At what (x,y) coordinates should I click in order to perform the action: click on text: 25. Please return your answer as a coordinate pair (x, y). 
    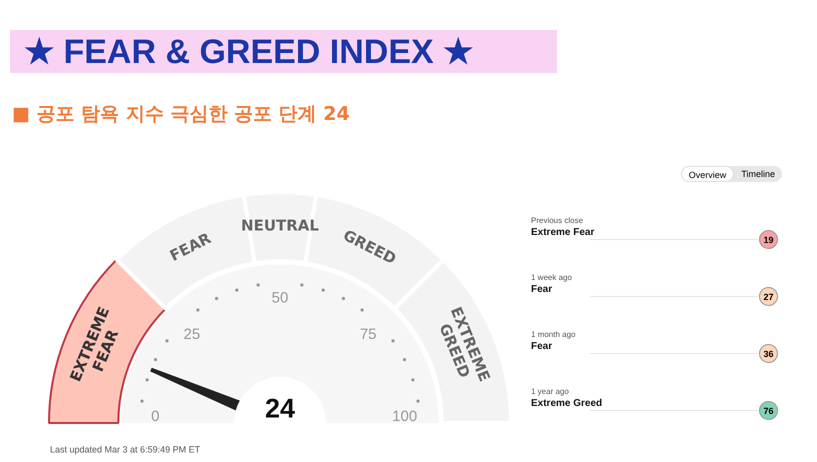
    Looking at the image, I should click on (191, 334).